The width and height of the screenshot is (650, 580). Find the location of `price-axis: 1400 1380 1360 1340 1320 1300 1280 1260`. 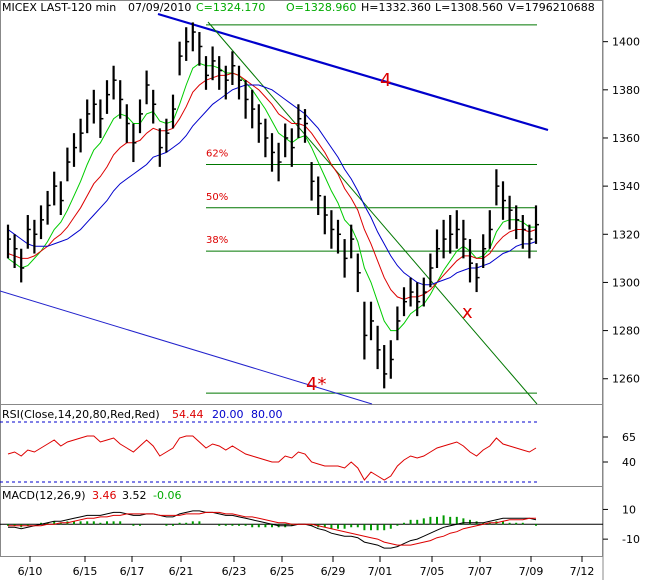

price-axis: 1400 1380 1360 1340 1320 1300 1280 1260 is located at coordinates (621, 211).